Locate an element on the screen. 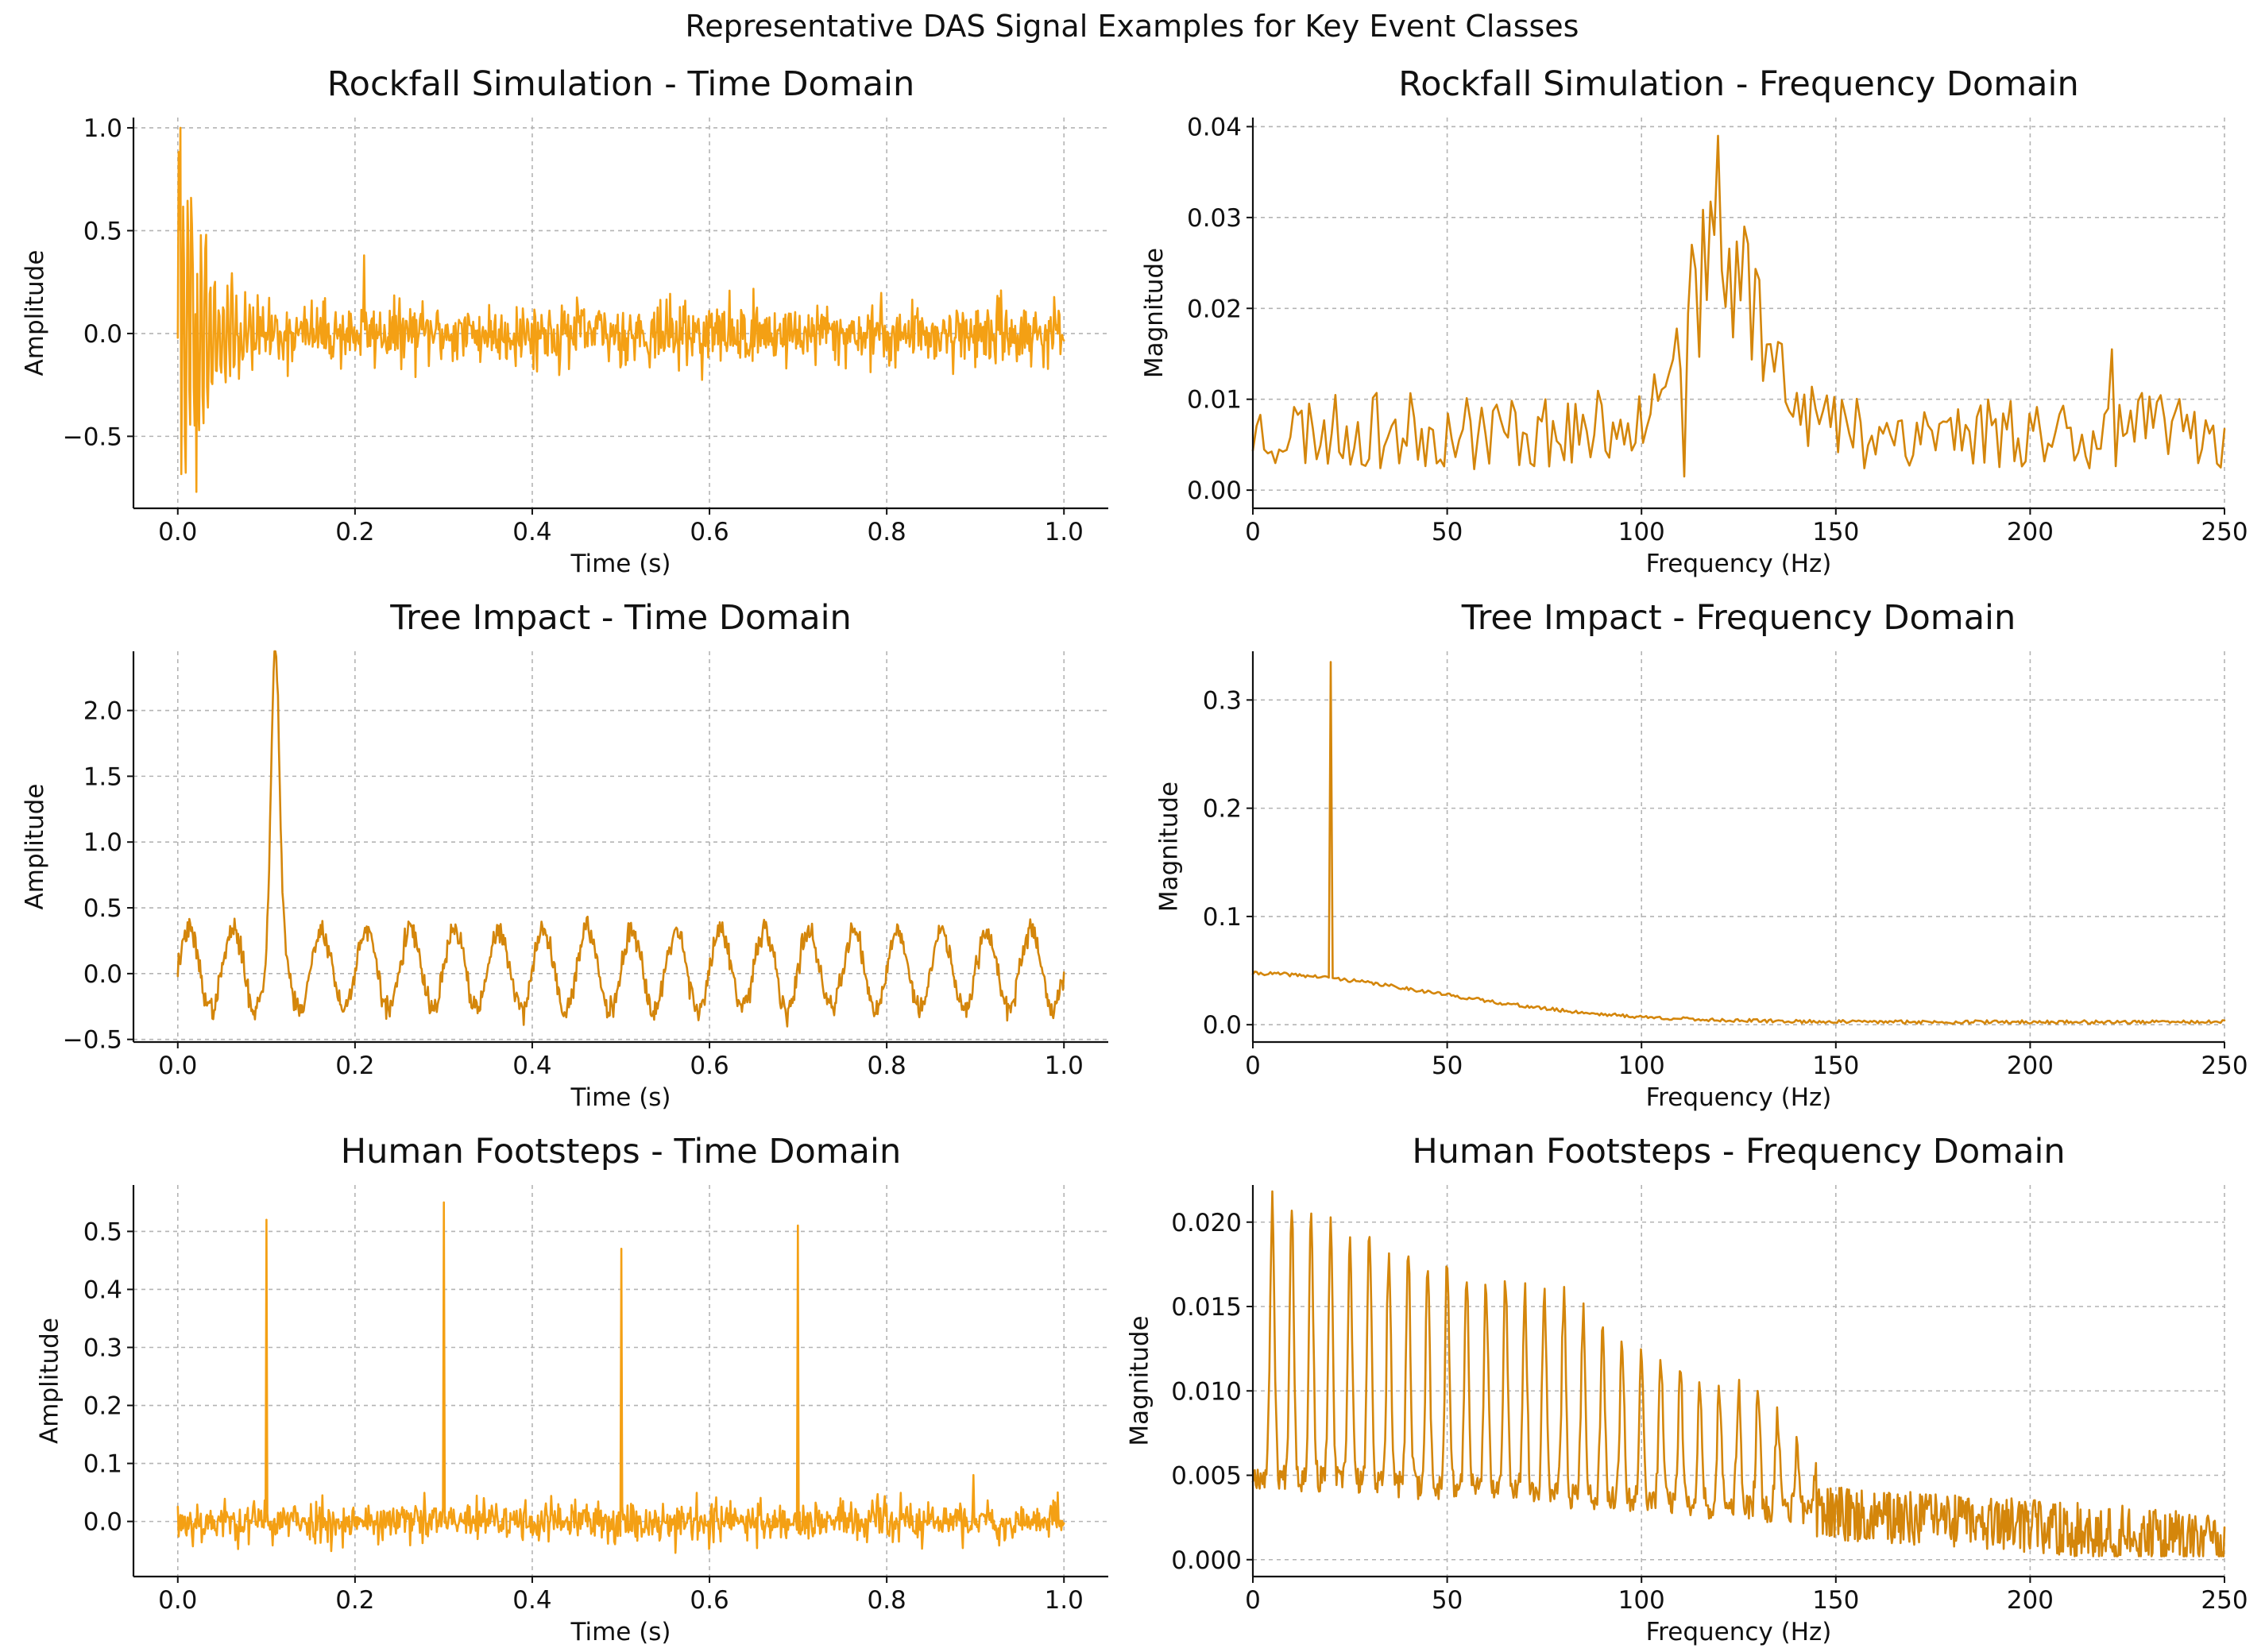  chart-title: Tree Impact - Time Domain is located at coordinates (620, 618).